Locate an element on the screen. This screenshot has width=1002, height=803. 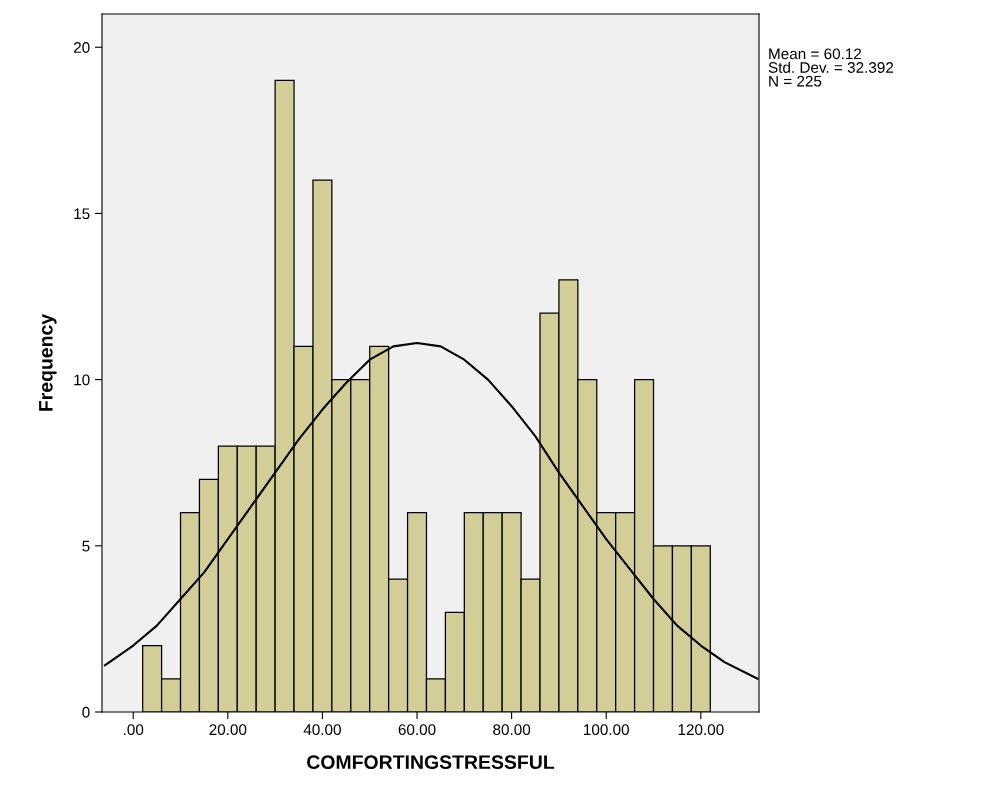
x-tick-label: 20.00 is located at coordinates (228, 730).